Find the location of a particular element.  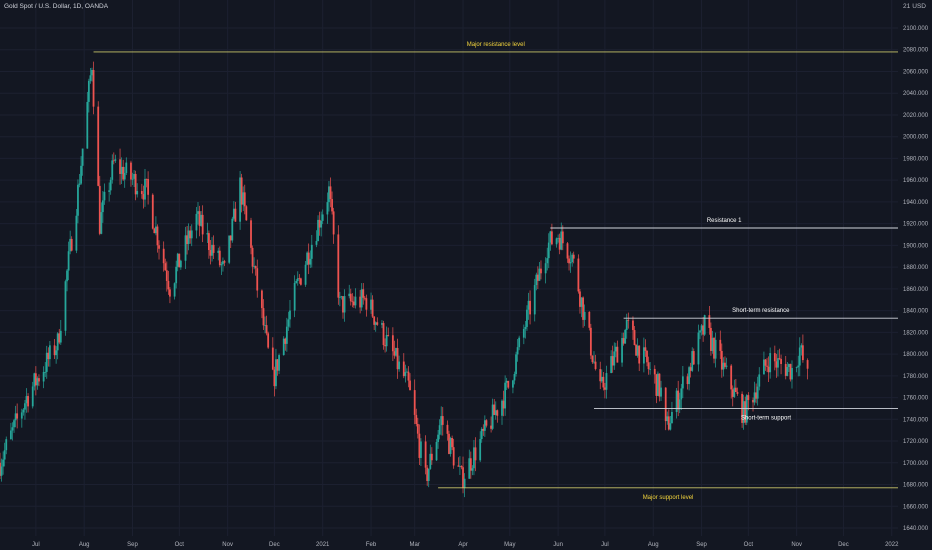

y-tick-label: 1840.000 is located at coordinates (916, 312).